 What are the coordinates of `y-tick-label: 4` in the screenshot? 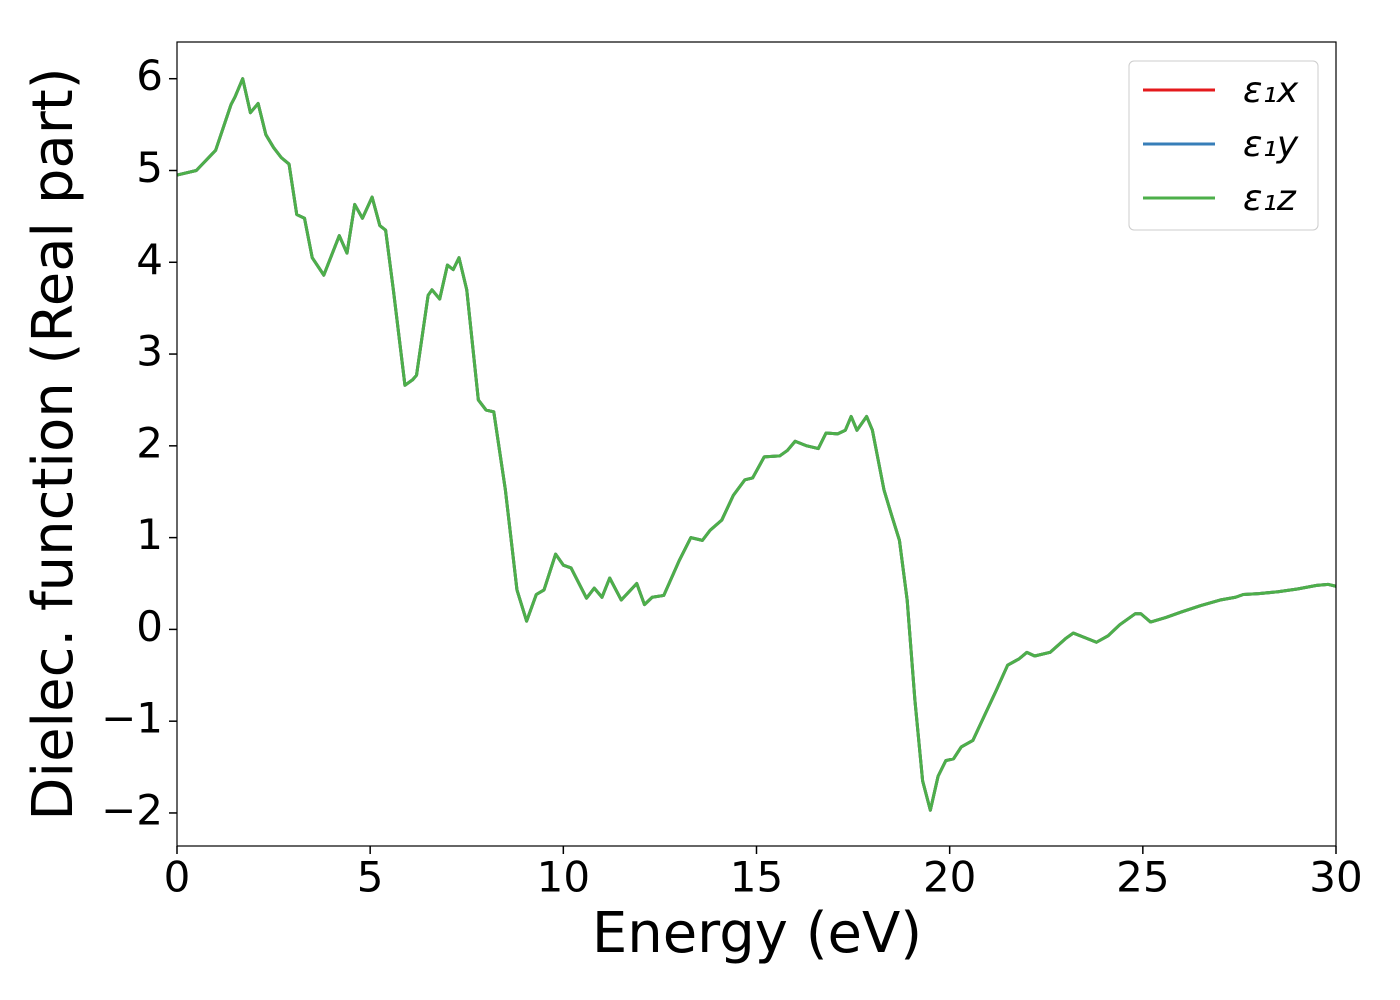 It's located at (149, 259).